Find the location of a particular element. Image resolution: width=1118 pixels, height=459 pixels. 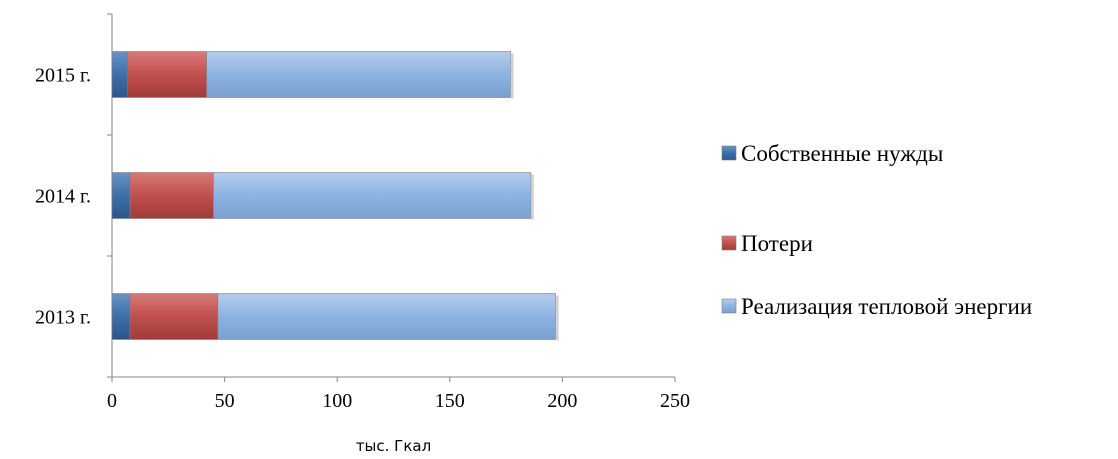

x-tick-label: 200 is located at coordinates (562, 401).